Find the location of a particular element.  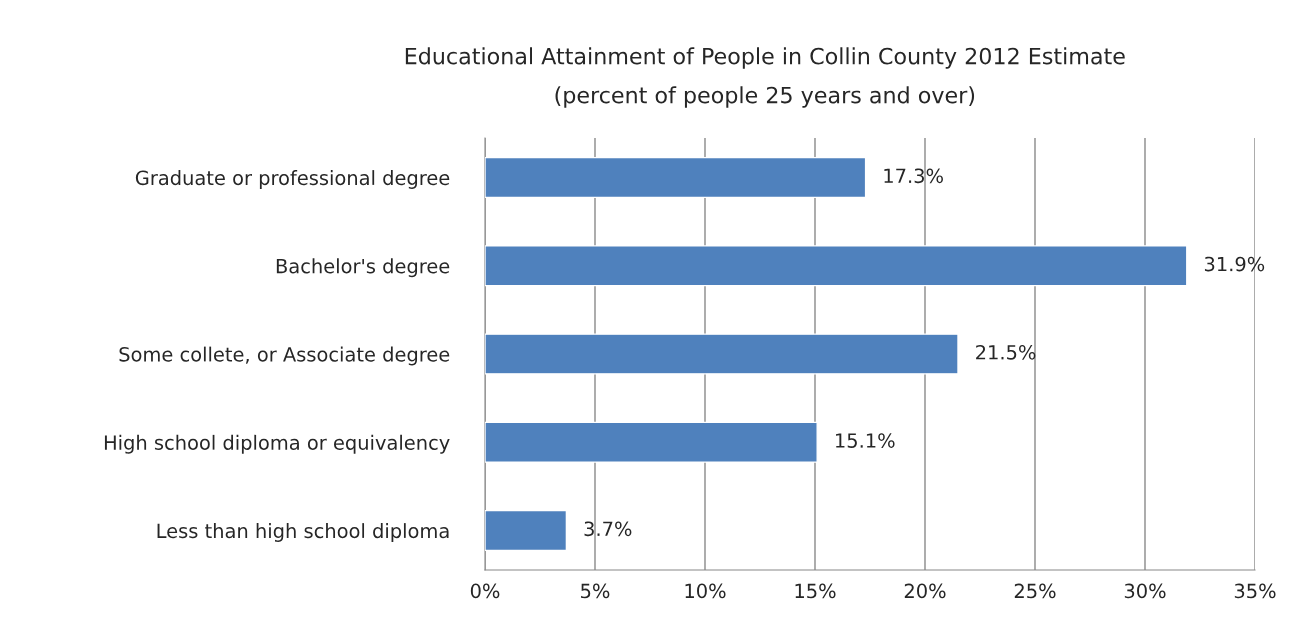

data-label: 21.5% is located at coordinates (1006, 352).